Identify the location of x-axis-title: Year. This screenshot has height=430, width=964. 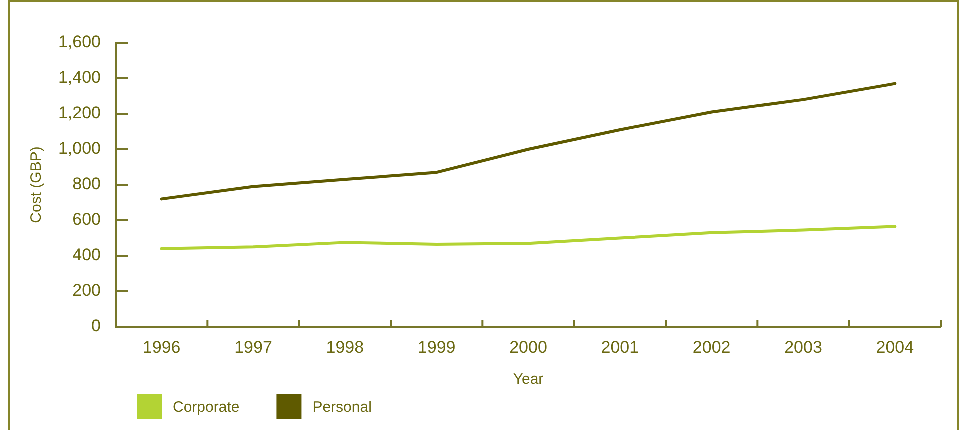
(528, 379).